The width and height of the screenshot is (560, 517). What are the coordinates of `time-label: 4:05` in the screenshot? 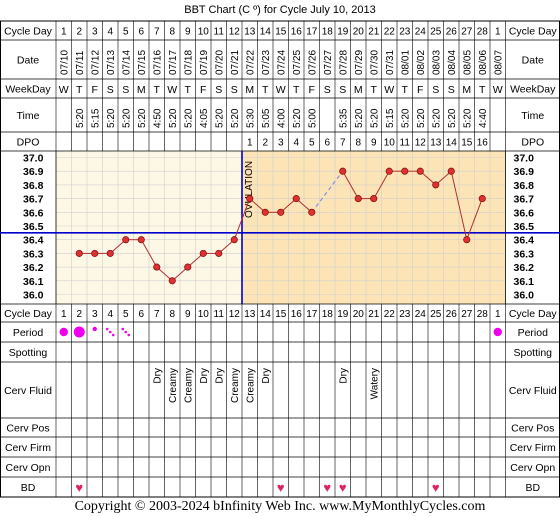 It's located at (204, 118).